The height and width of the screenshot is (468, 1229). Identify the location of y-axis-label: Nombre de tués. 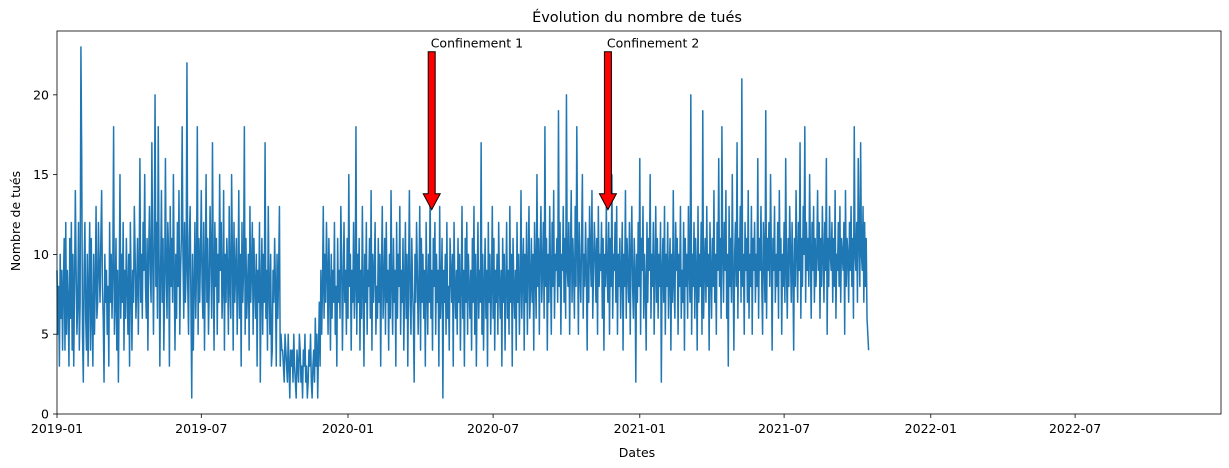
(15, 221).